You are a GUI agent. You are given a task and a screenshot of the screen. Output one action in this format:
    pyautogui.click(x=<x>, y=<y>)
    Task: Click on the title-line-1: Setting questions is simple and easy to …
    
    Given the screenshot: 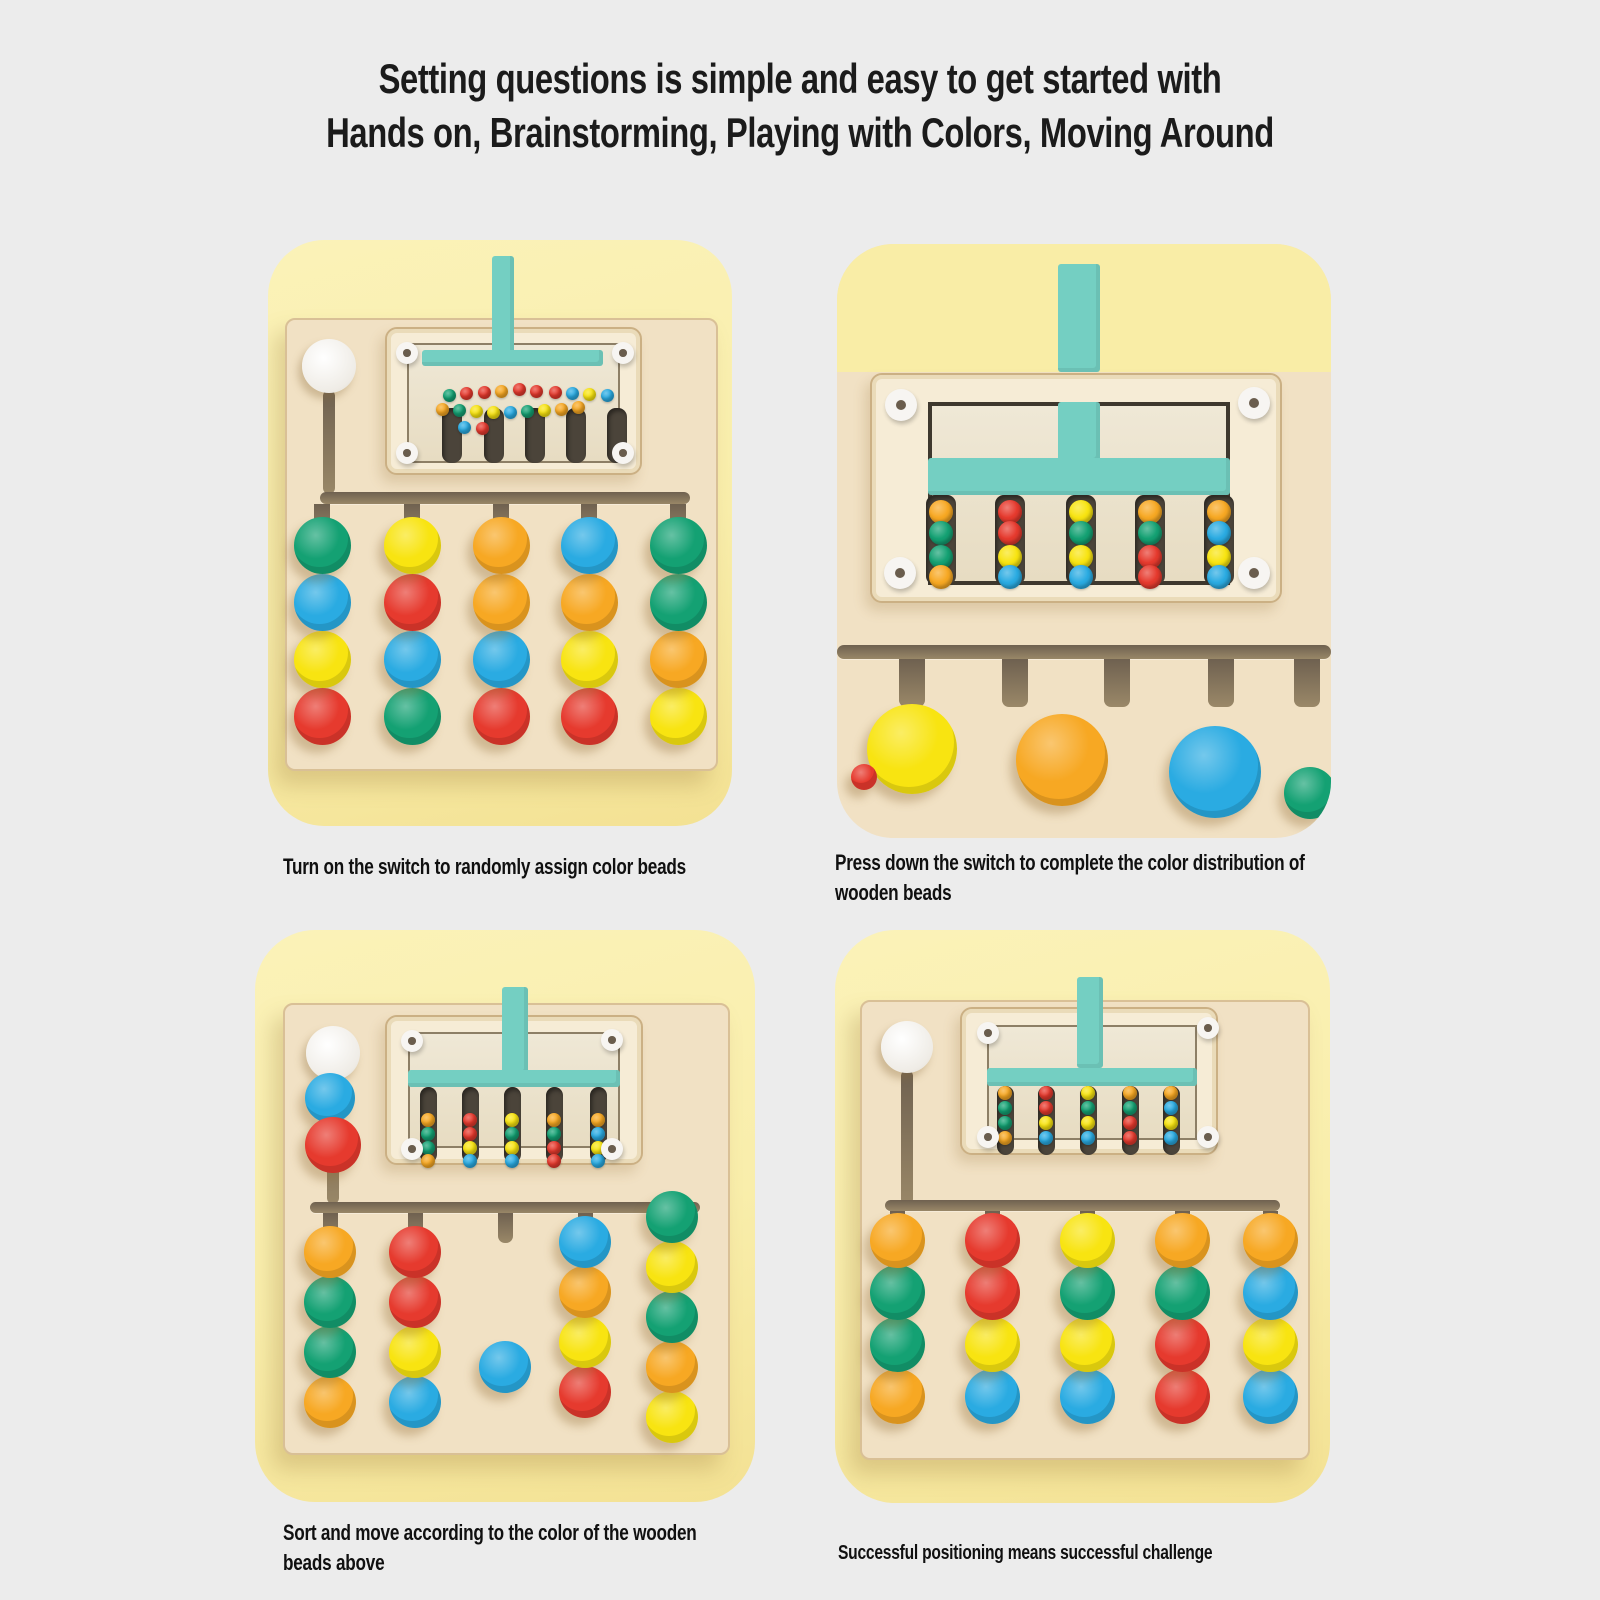 What is the action you would take?
    pyautogui.click(x=800, y=78)
    